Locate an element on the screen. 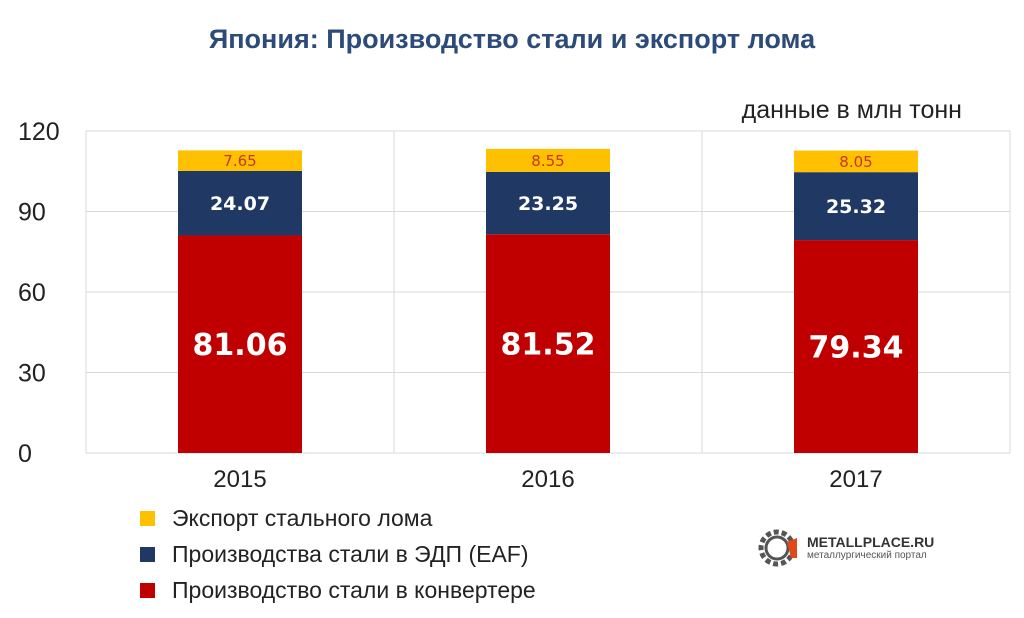 The height and width of the screenshot is (618, 1024). legend-label: Производство стали в конвертере is located at coordinates (354, 589).